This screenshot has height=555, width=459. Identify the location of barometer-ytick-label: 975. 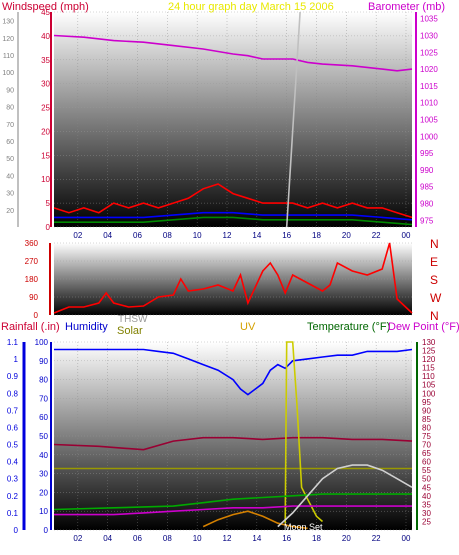
(427, 220).